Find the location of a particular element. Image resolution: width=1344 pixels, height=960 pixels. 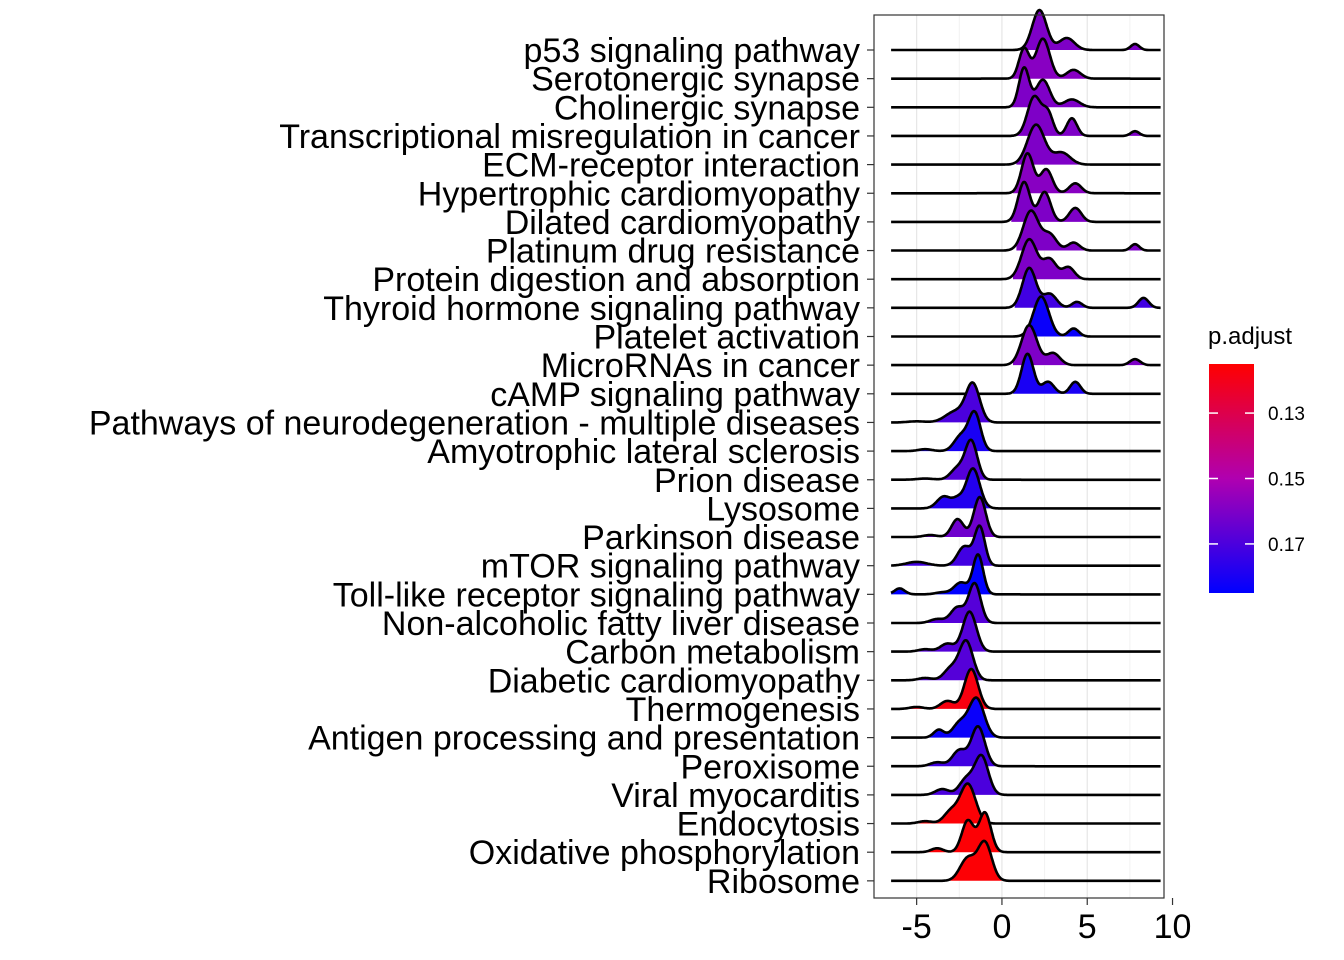

y-tick-label: p53 signaling pathway is located at coordinates (692, 51).